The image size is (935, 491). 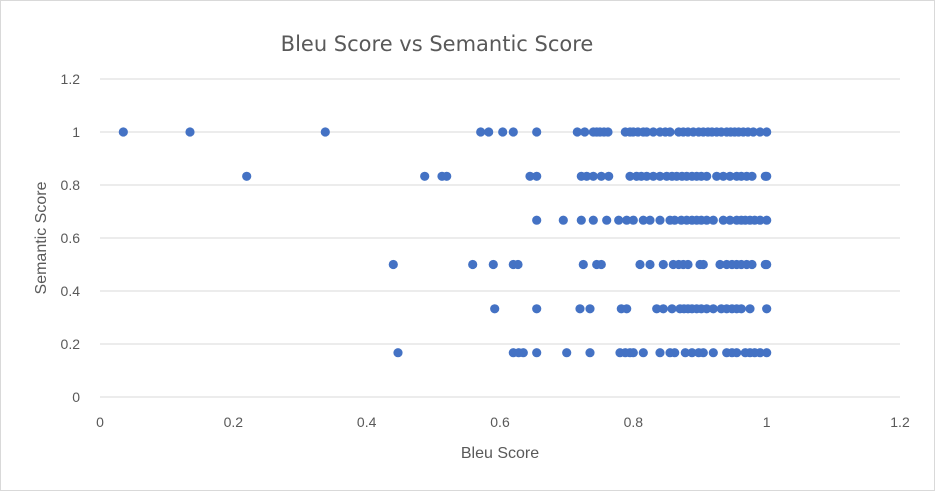 I want to click on x-axis-label: Bleu Score, so click(x=500, y=453).